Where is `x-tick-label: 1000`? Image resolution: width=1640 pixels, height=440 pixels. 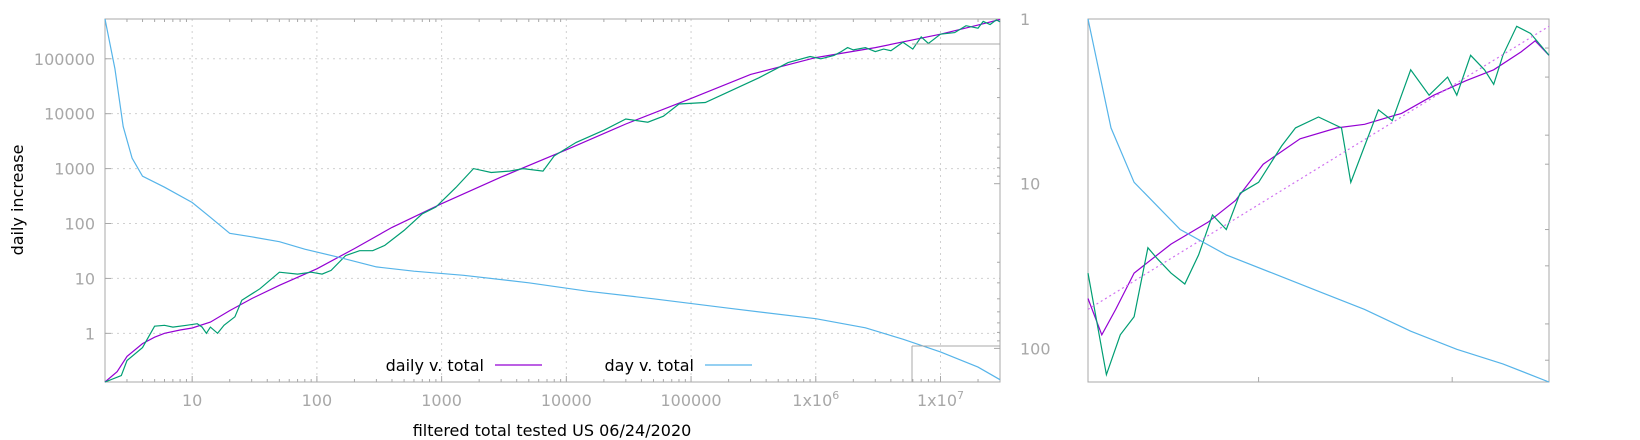
x-tick-label: 1000 is located at coordinates (441, 400).